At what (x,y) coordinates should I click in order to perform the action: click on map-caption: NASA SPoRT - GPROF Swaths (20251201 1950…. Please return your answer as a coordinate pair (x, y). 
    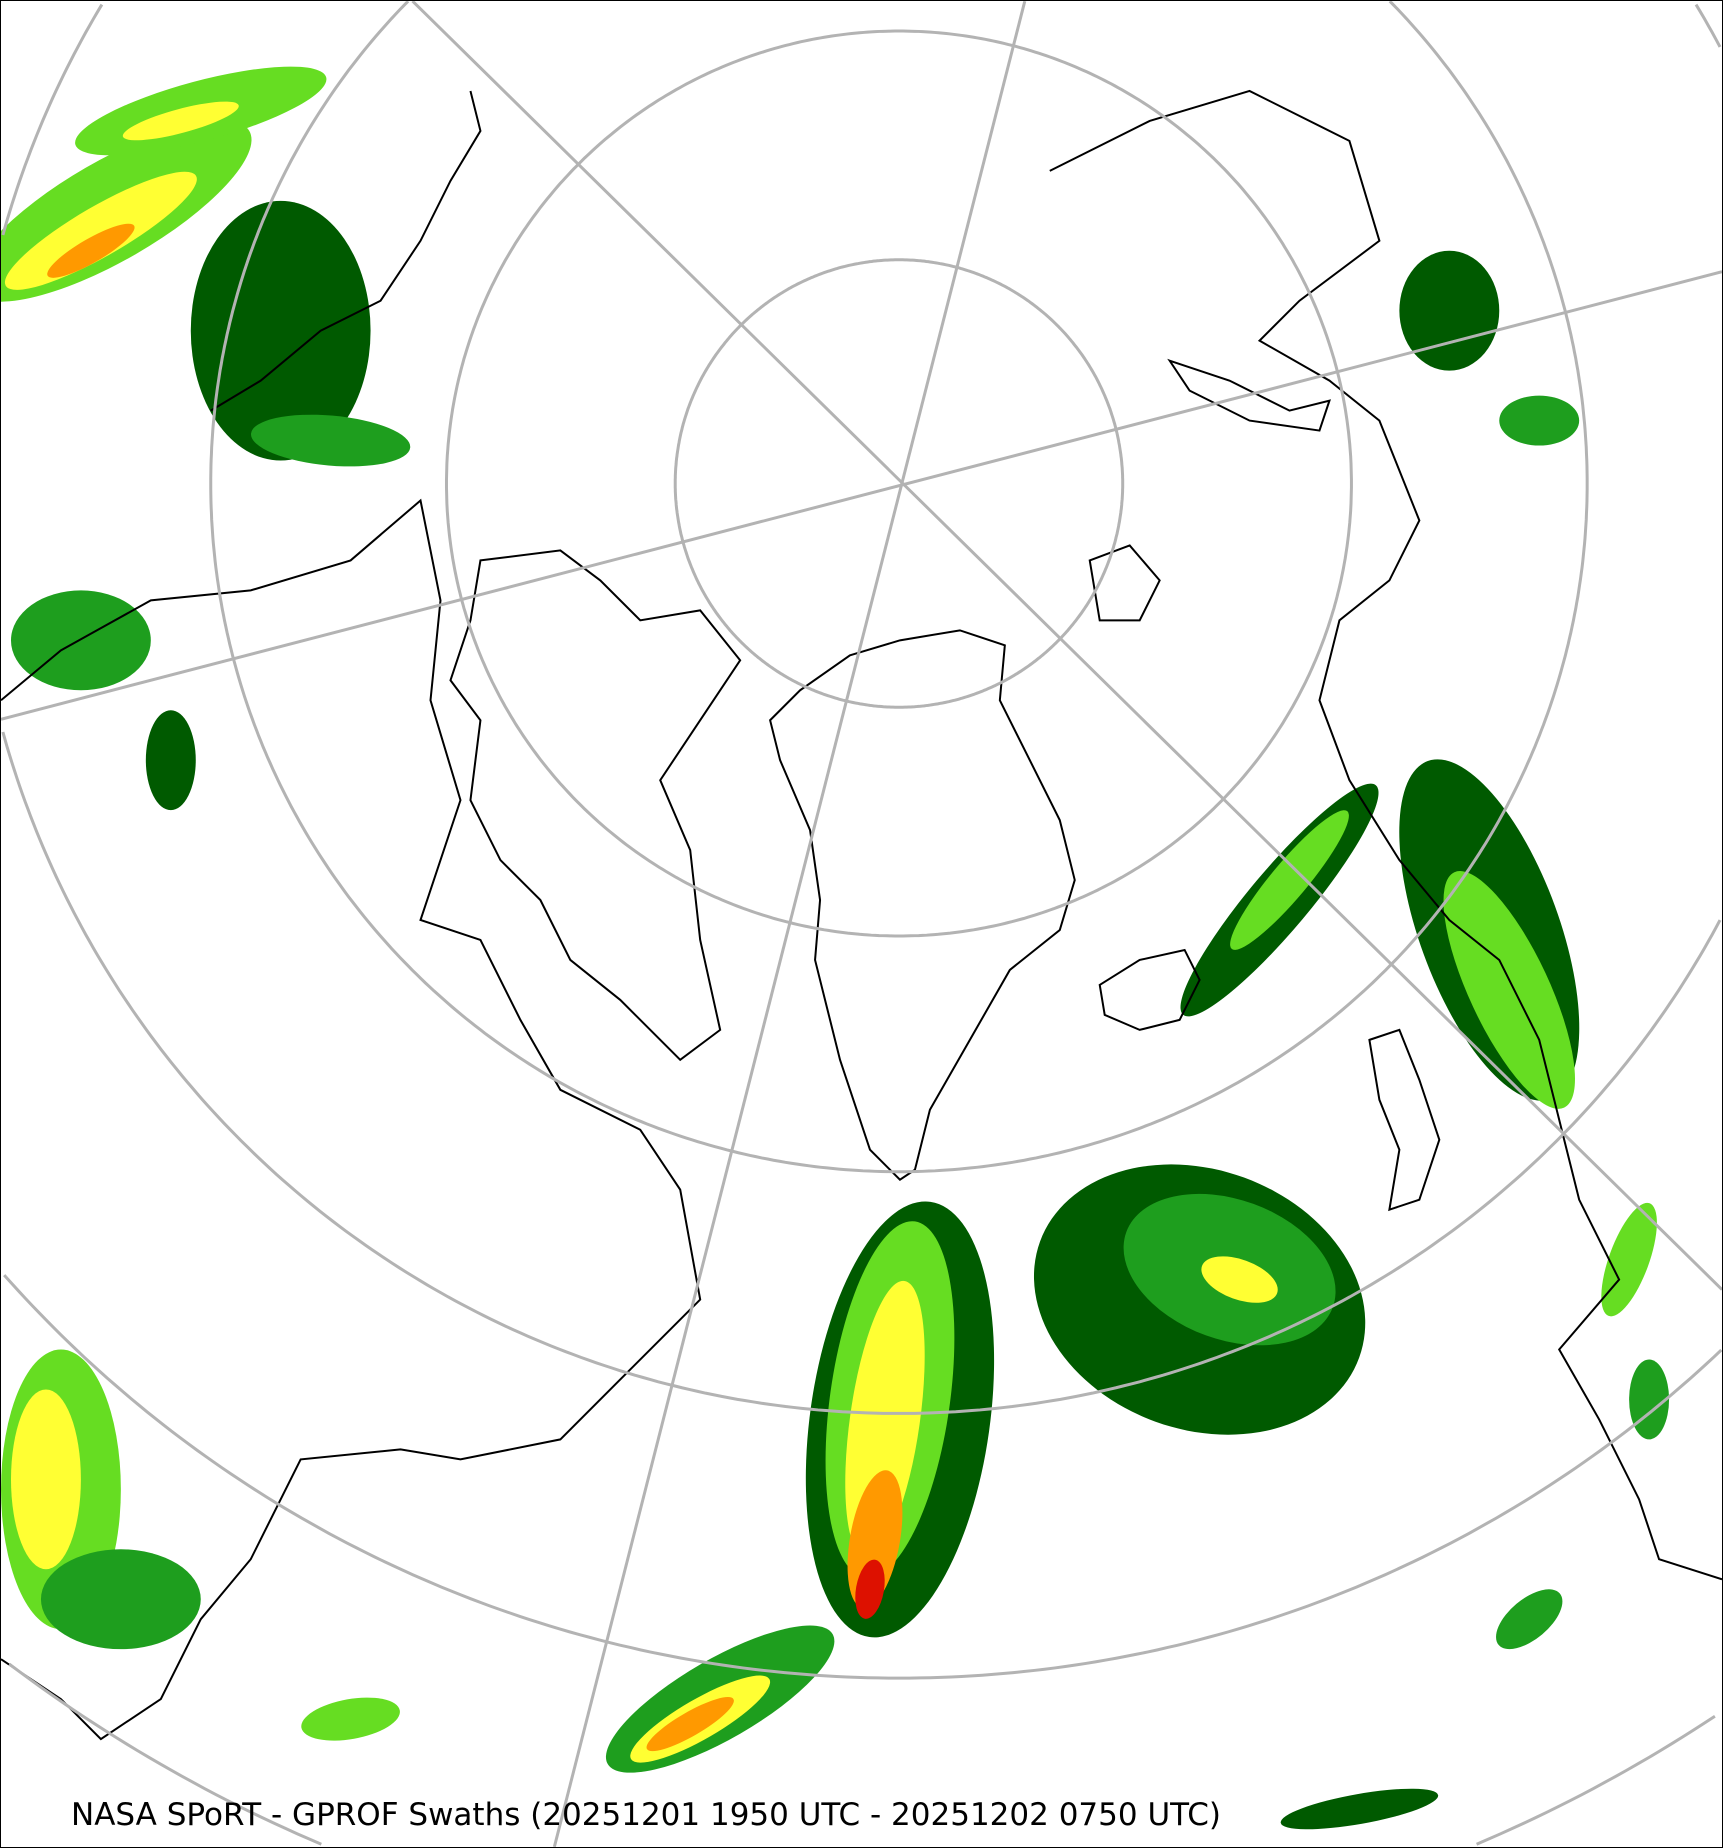
    Looking at the image, I should click on (646, 1815).